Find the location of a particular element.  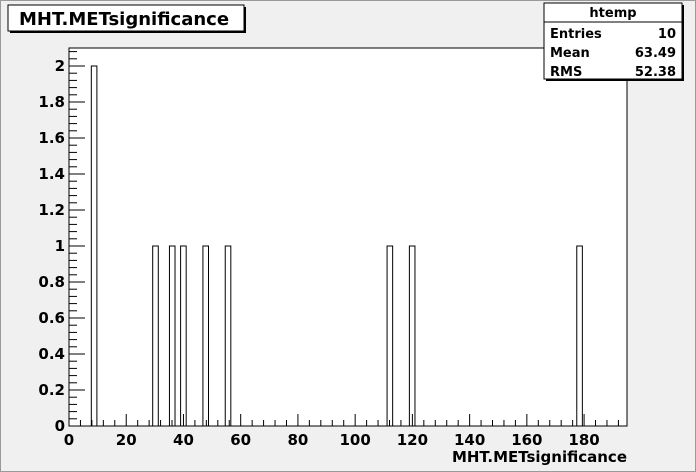

y-tick-label-2: 0.4 is located at coordinates (51, 354).